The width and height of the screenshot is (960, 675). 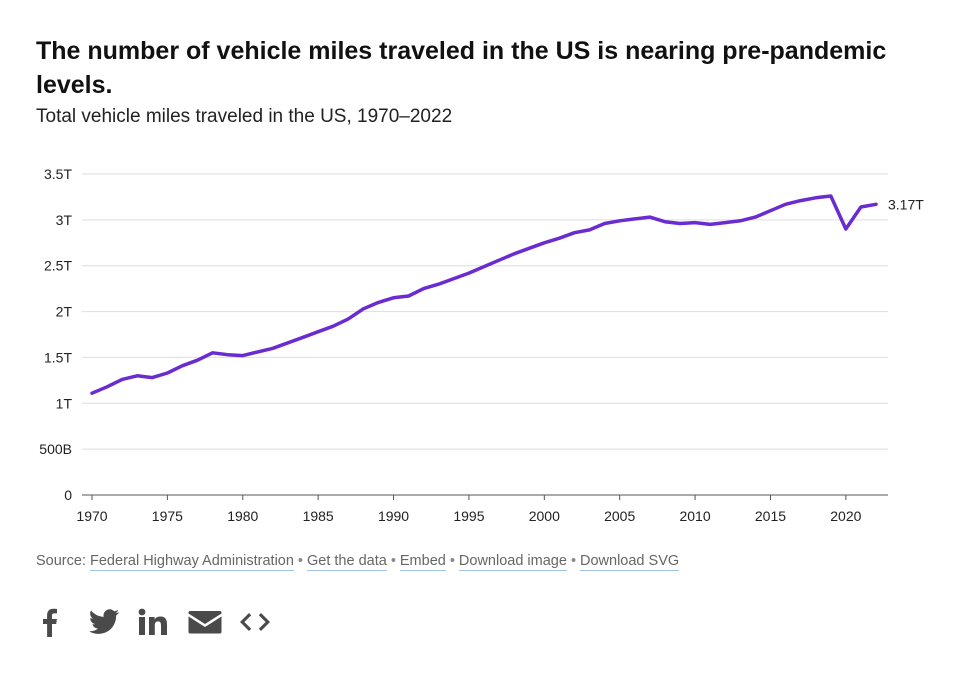 What do you see at coordinates (58, 174) in the screenshot?
I see `y-tick-label: 3.5T` at bounding box center [58, 174].